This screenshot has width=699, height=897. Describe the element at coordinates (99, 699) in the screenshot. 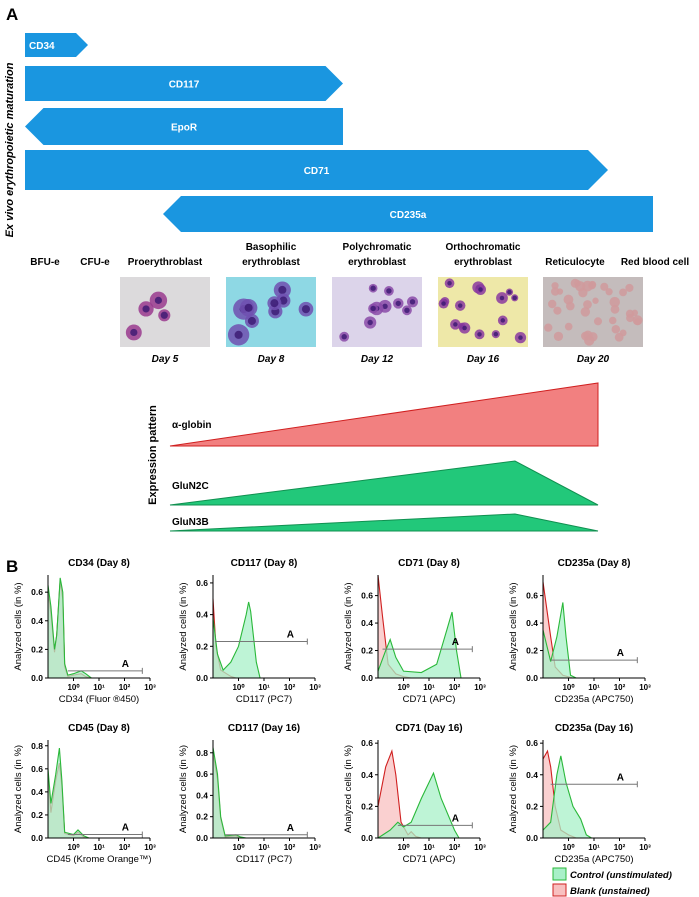

I see `x-axis-label: CD34 (Fluor ®450)` at that location.